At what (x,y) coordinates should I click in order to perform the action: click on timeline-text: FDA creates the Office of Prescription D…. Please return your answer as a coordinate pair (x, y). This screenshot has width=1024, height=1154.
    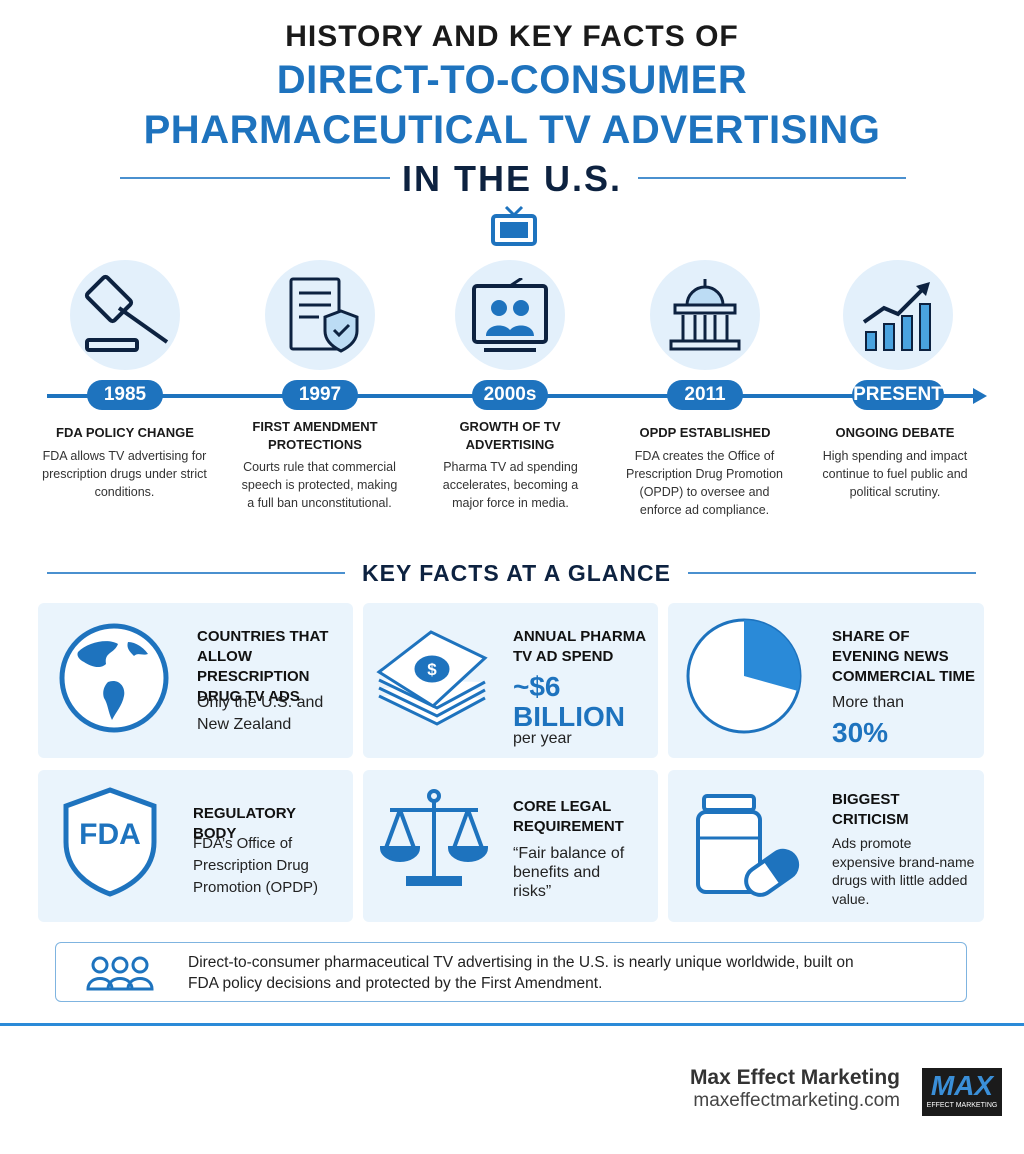
    Looking at the image, I should click on (704, 483).